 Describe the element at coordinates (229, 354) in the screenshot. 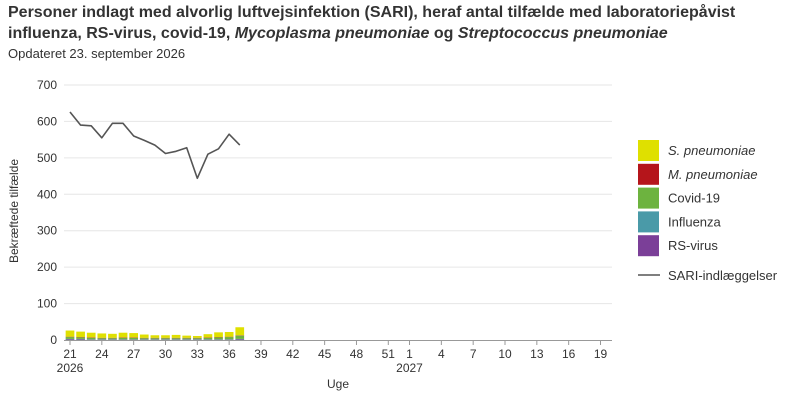

I see `x-tick-label: 36` at that location.